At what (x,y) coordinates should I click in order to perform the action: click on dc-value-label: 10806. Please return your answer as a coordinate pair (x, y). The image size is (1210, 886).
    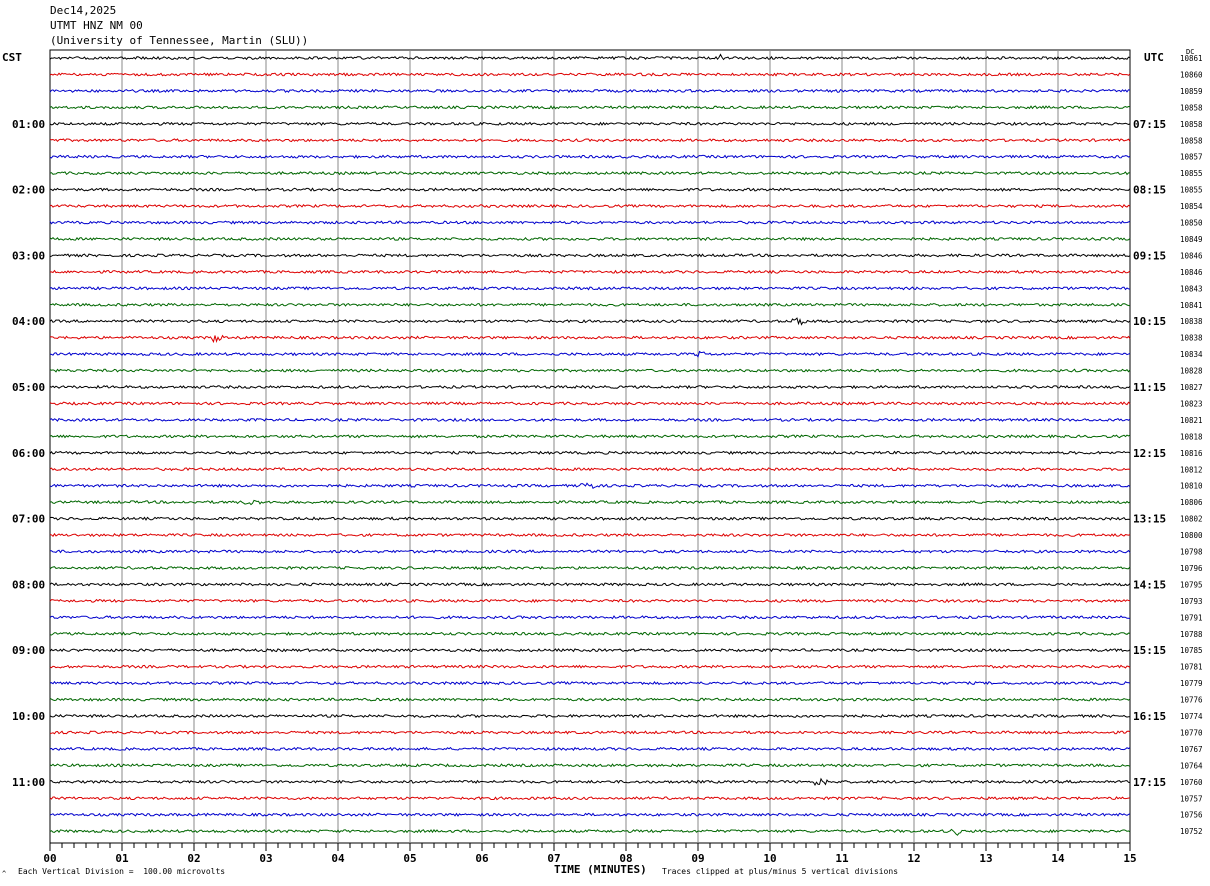
    Looking at the image, I should click on (1191, 502).